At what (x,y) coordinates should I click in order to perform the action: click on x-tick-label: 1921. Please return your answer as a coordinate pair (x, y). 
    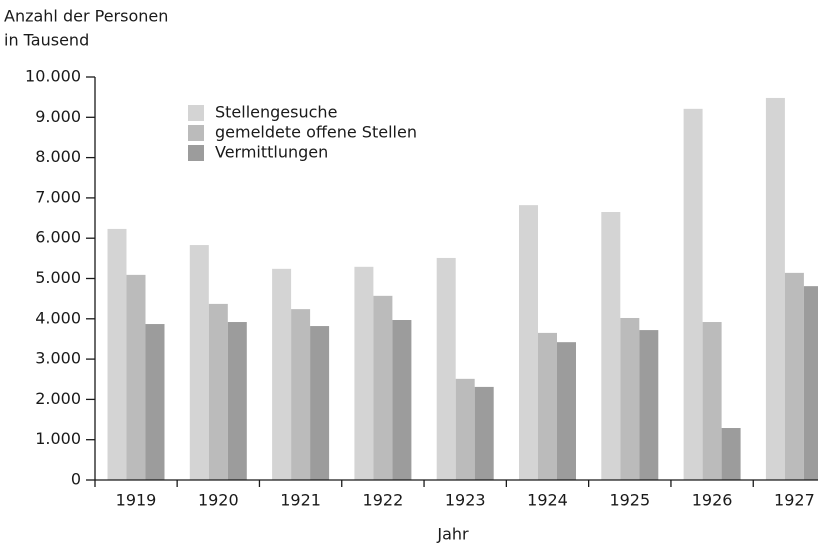
    Looking at the image, I should click on (300, 500).